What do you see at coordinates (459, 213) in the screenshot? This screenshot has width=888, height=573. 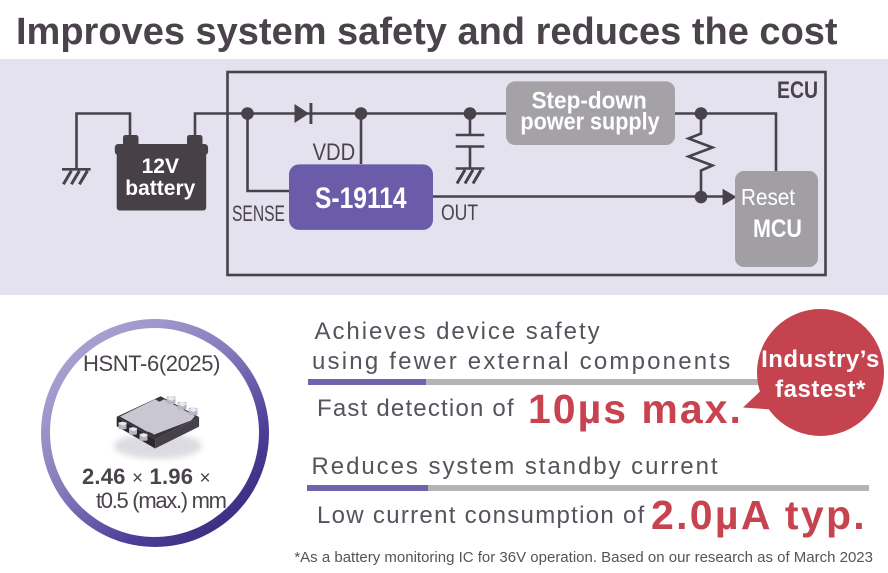 I see `svg-text: OUT` at bounding box center [459, 213].